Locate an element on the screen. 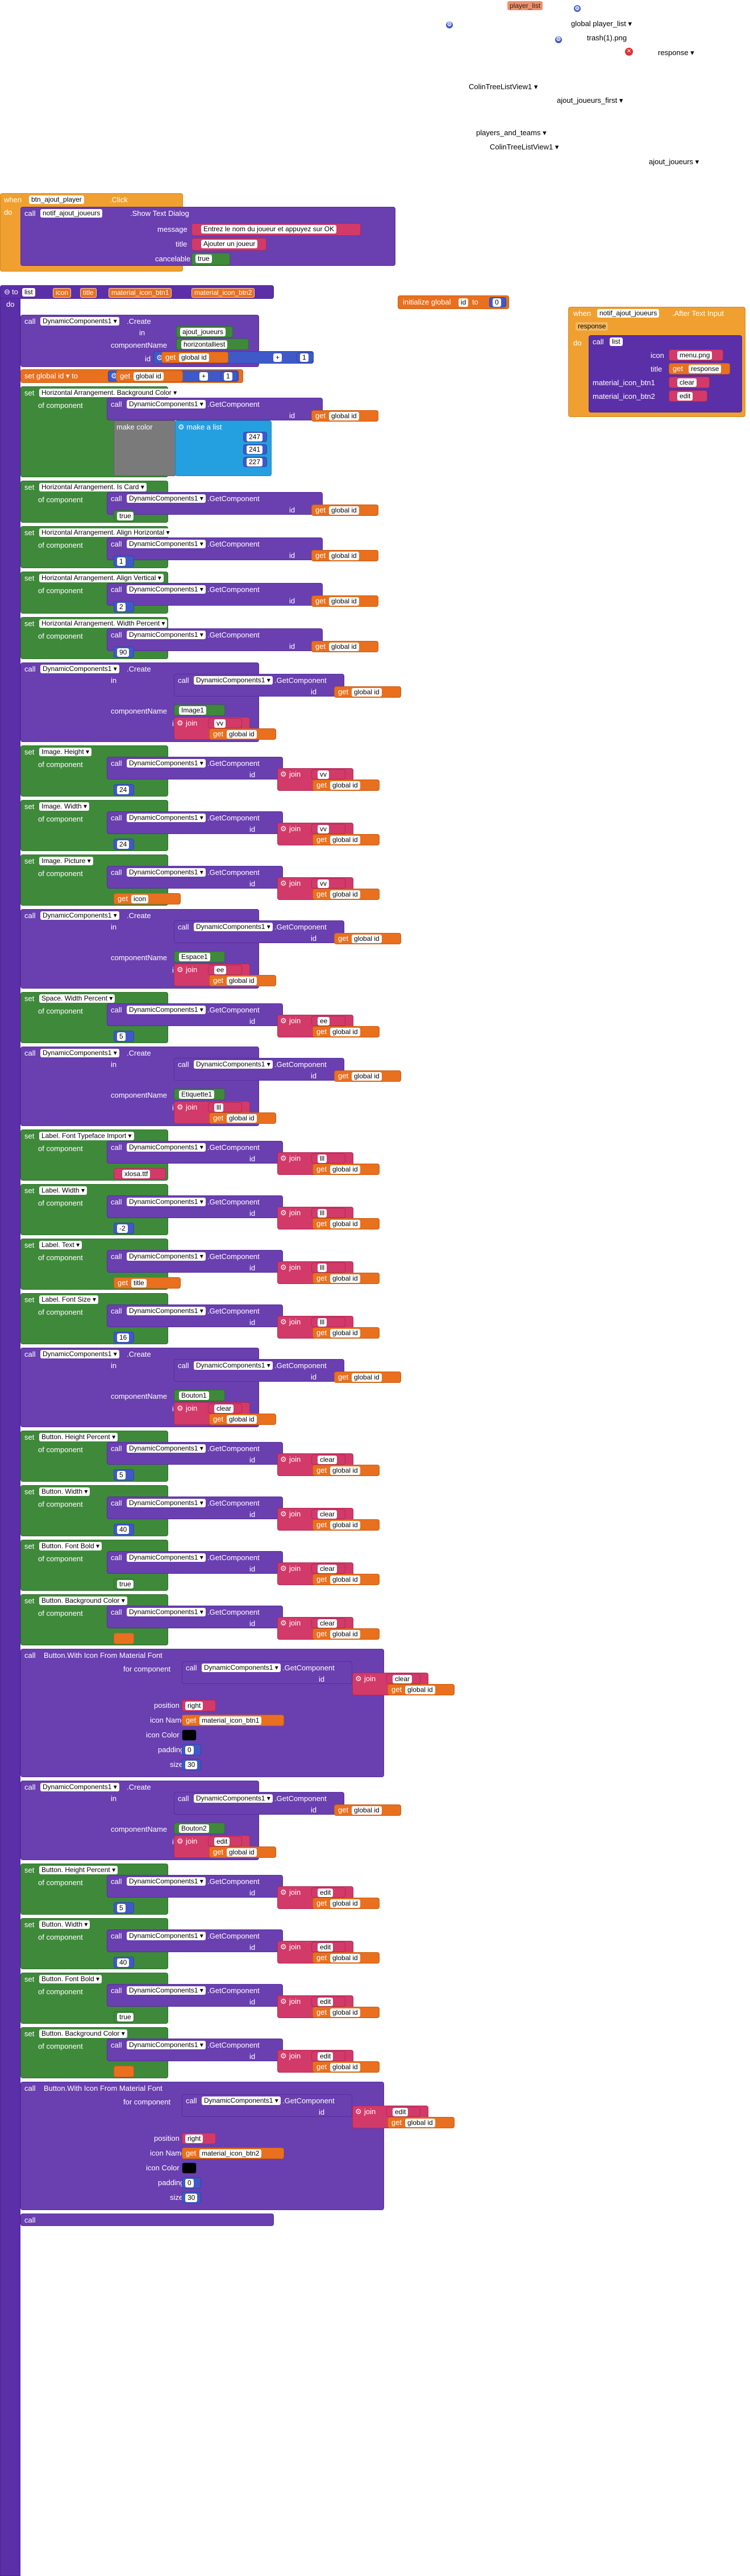 The image size is (750, 2576). number-block: 1 is located at coordinates (305, 357).